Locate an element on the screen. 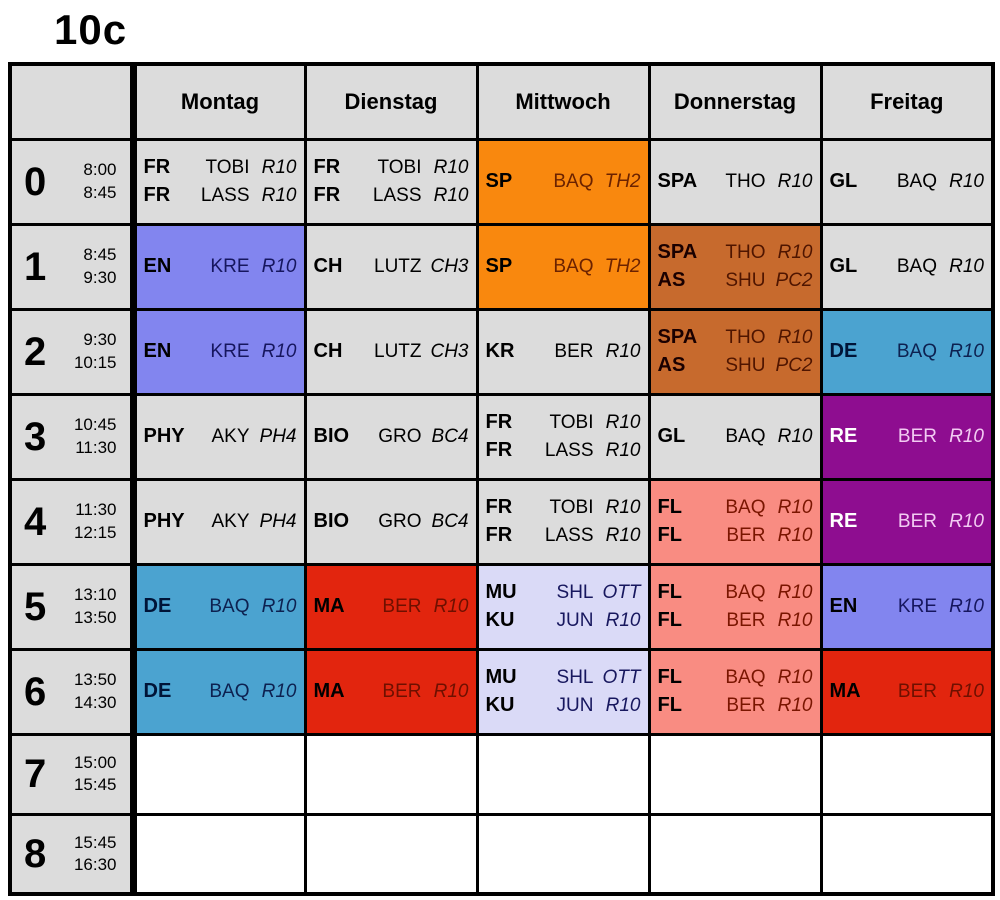 This screenshot has width=1000, height=900. lesson-cell-freitag-0: GL BAQ R10 is located at coordinates (907, 181).